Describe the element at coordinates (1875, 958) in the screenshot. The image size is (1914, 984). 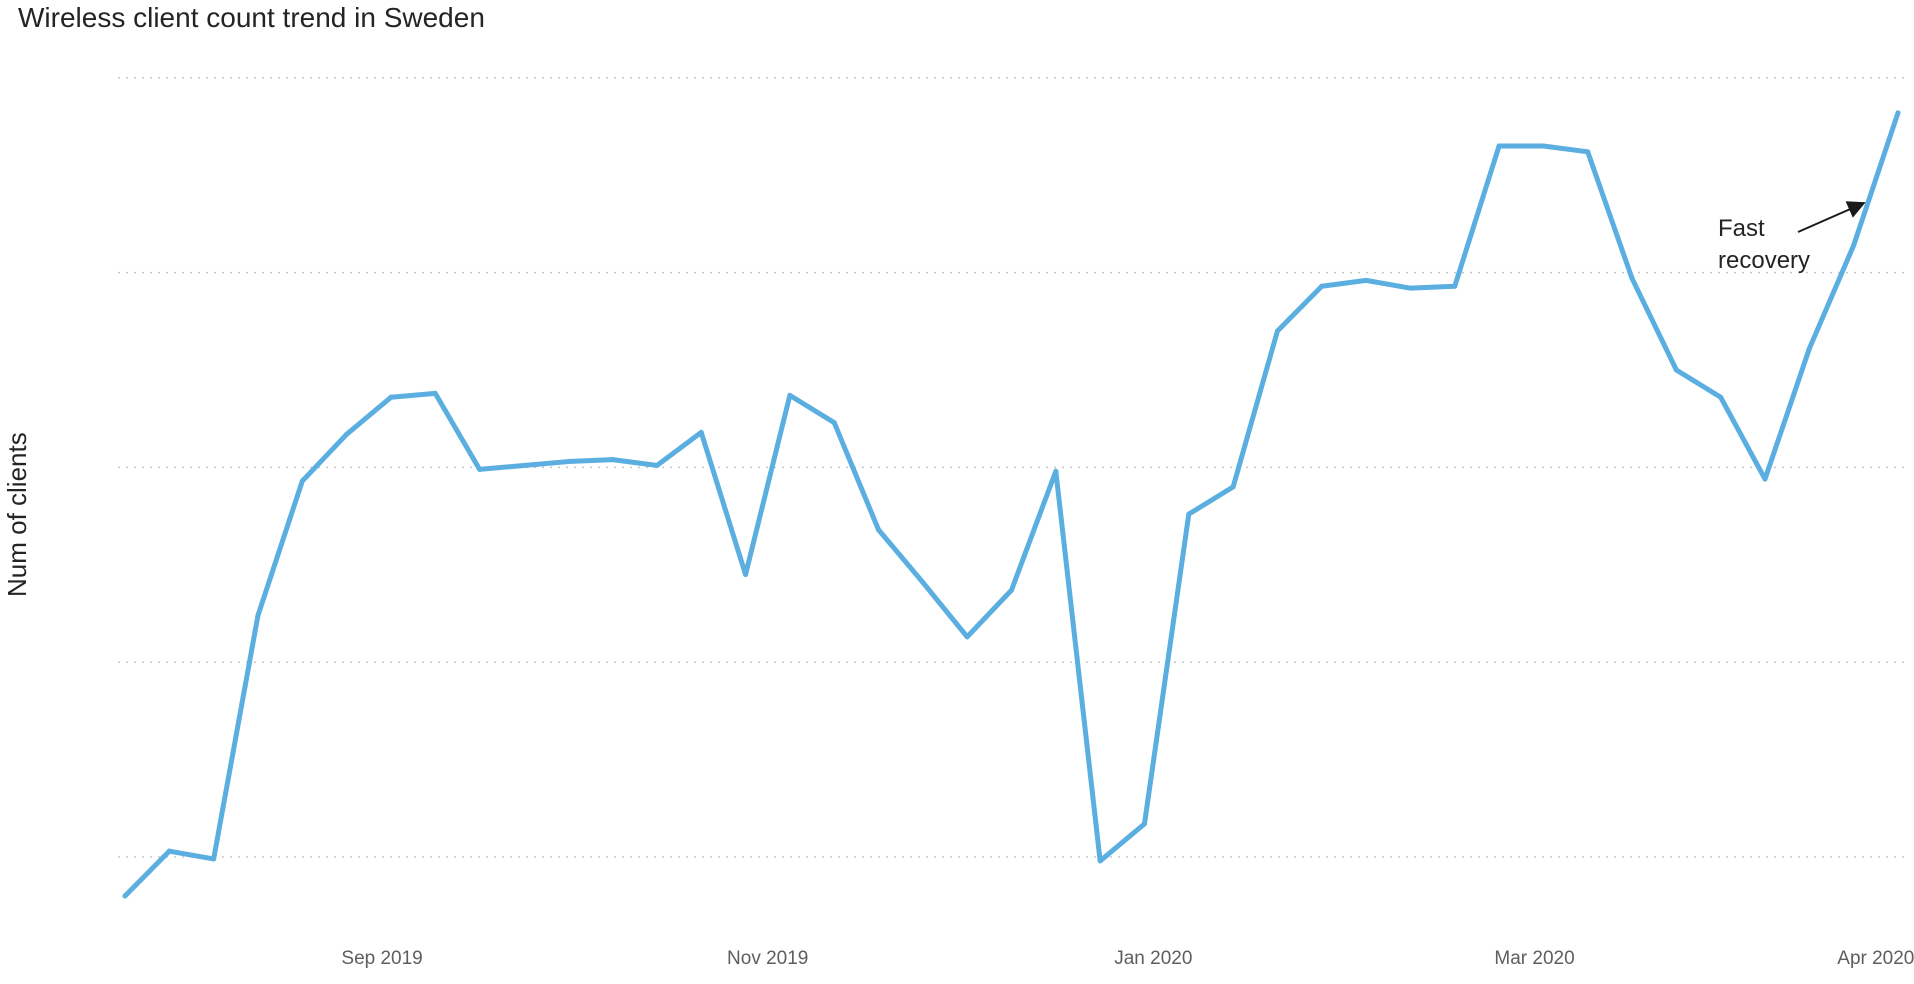
I see `x-tick-label: Apr 2020` at that location.